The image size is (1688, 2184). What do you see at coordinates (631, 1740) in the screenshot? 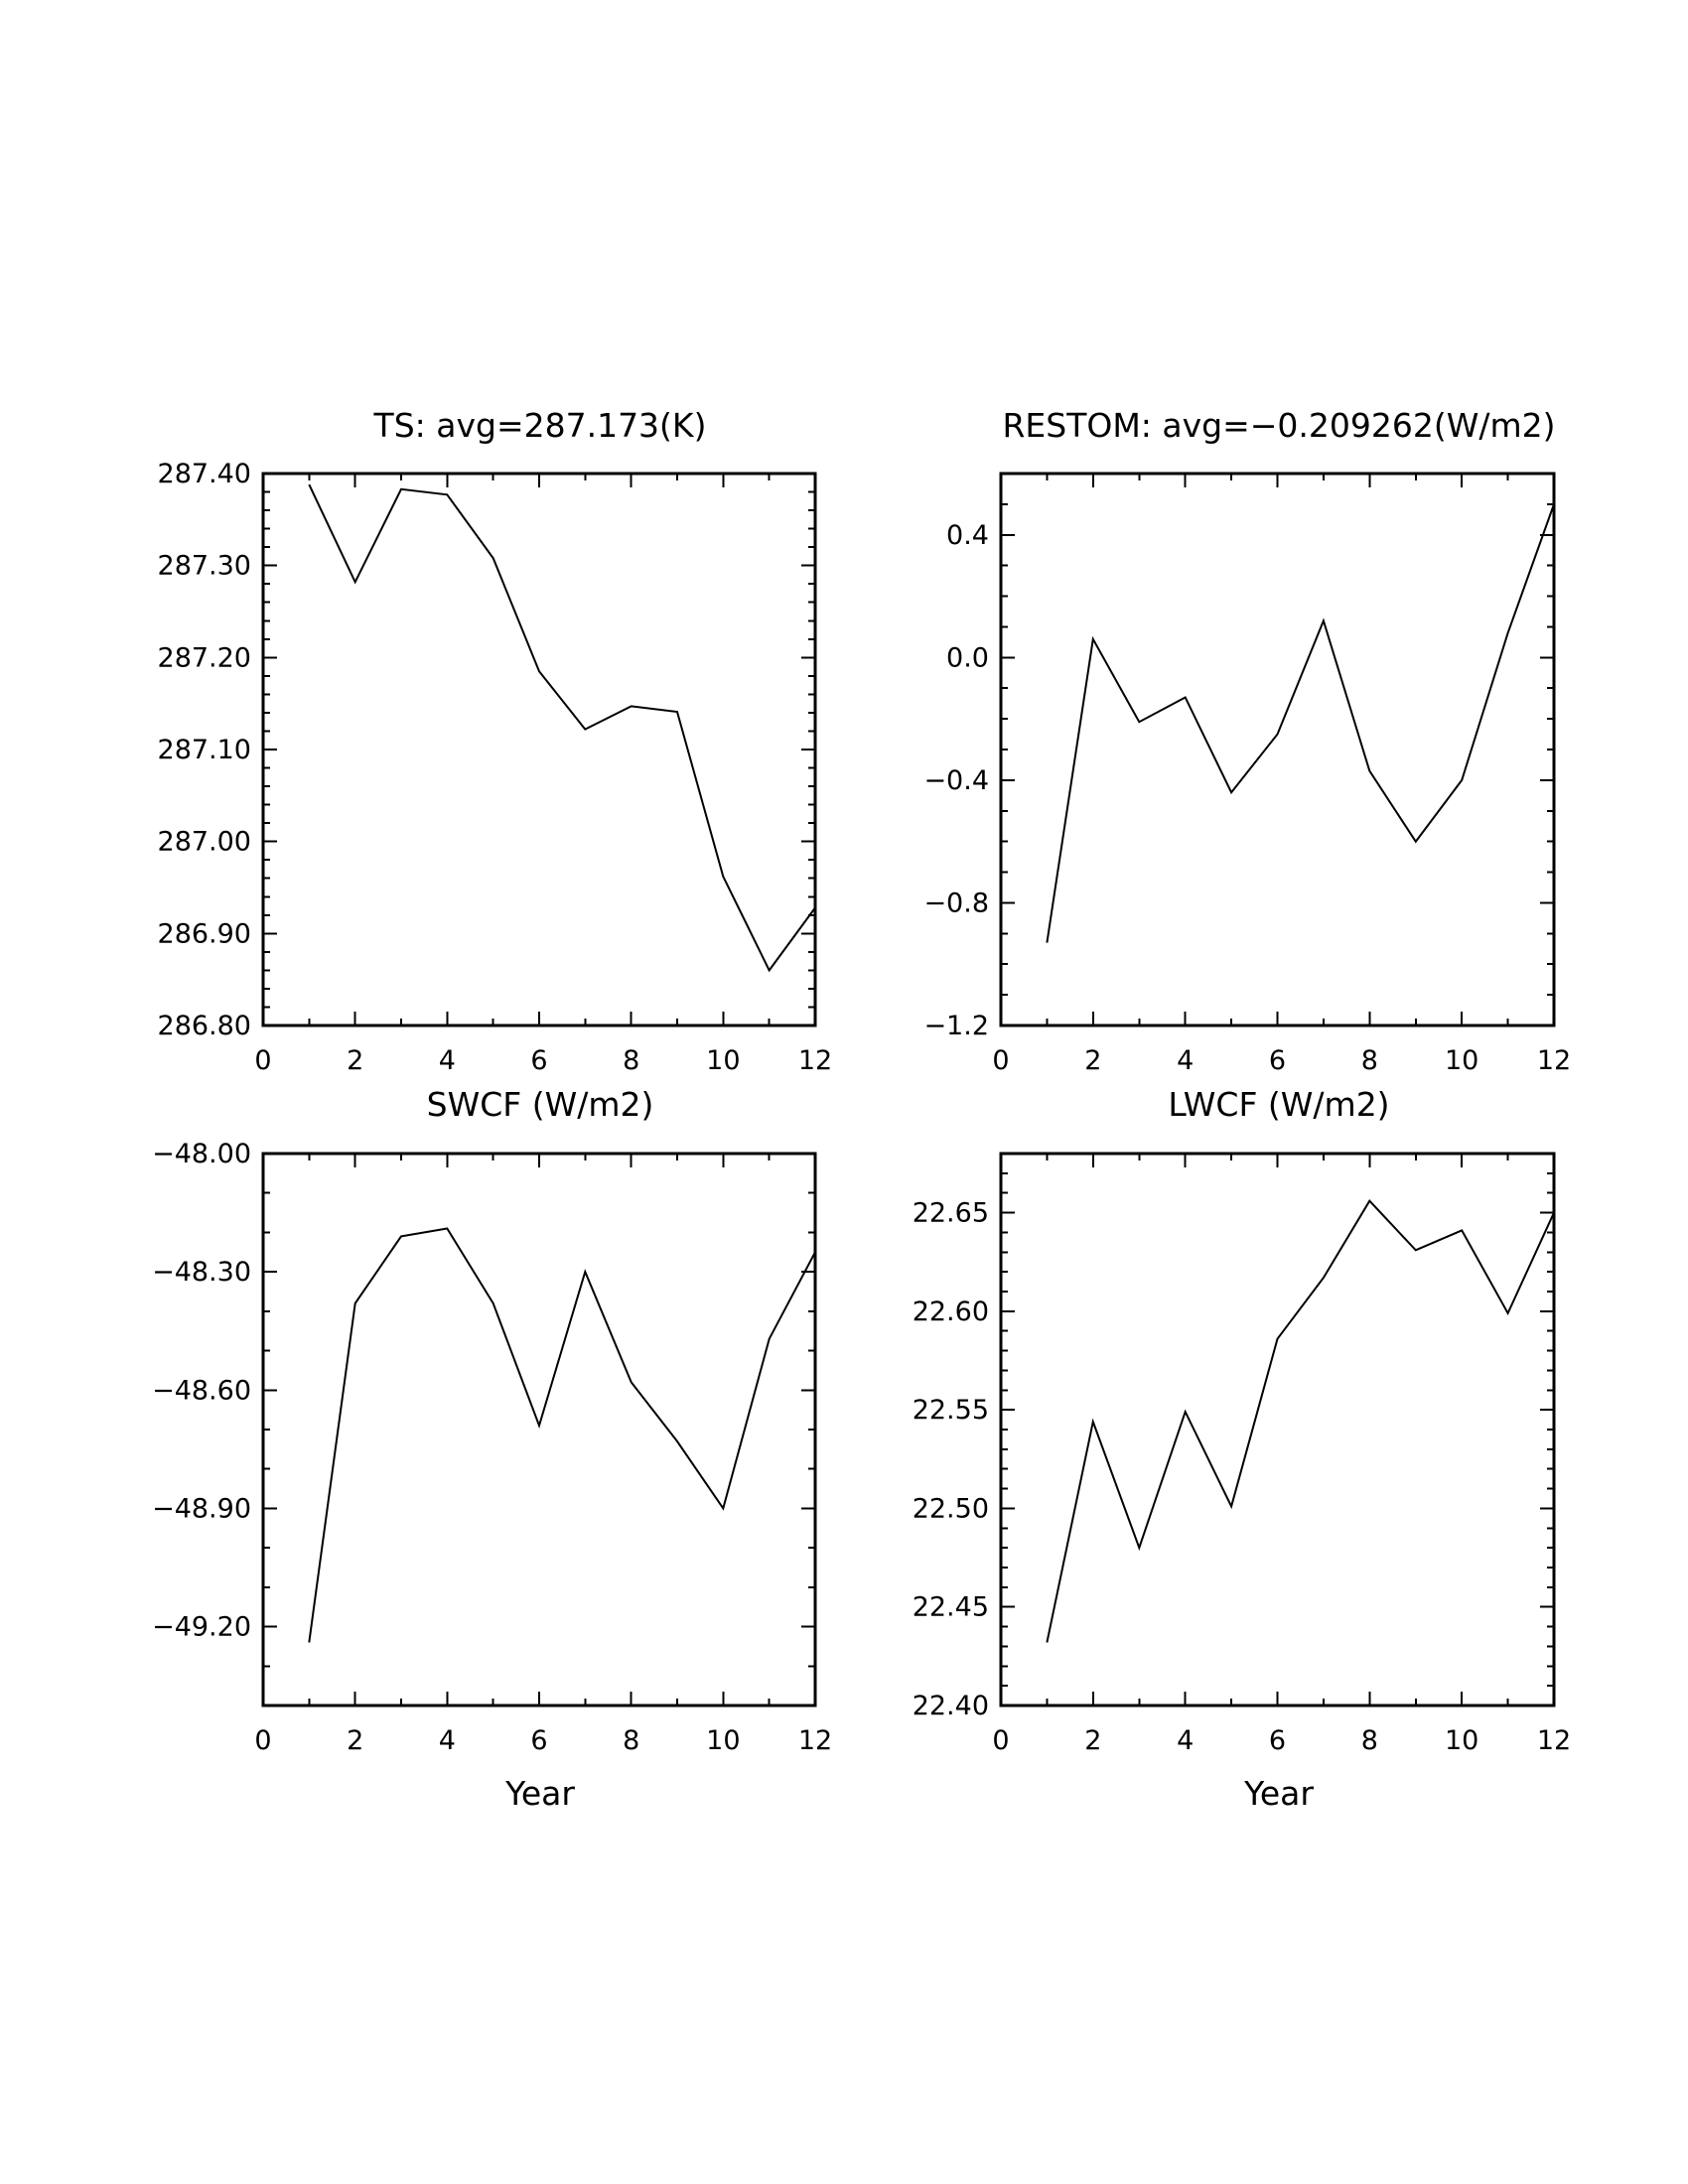
I see `swcf-x-tick-label: 8` at bounding box center [631, 1740].